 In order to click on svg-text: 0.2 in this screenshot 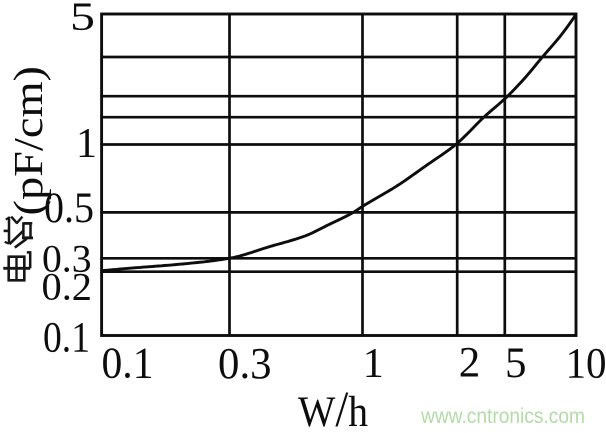, I will do `click(67, 287)`.